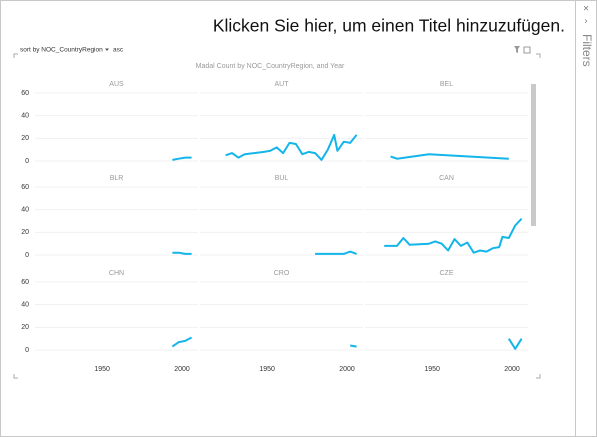 This screenshot has width=597, height=437. What do you see at coordinates (282, 273) in the screenshot?
I see `panel-title: CRO` at bounding box center [282, 273].